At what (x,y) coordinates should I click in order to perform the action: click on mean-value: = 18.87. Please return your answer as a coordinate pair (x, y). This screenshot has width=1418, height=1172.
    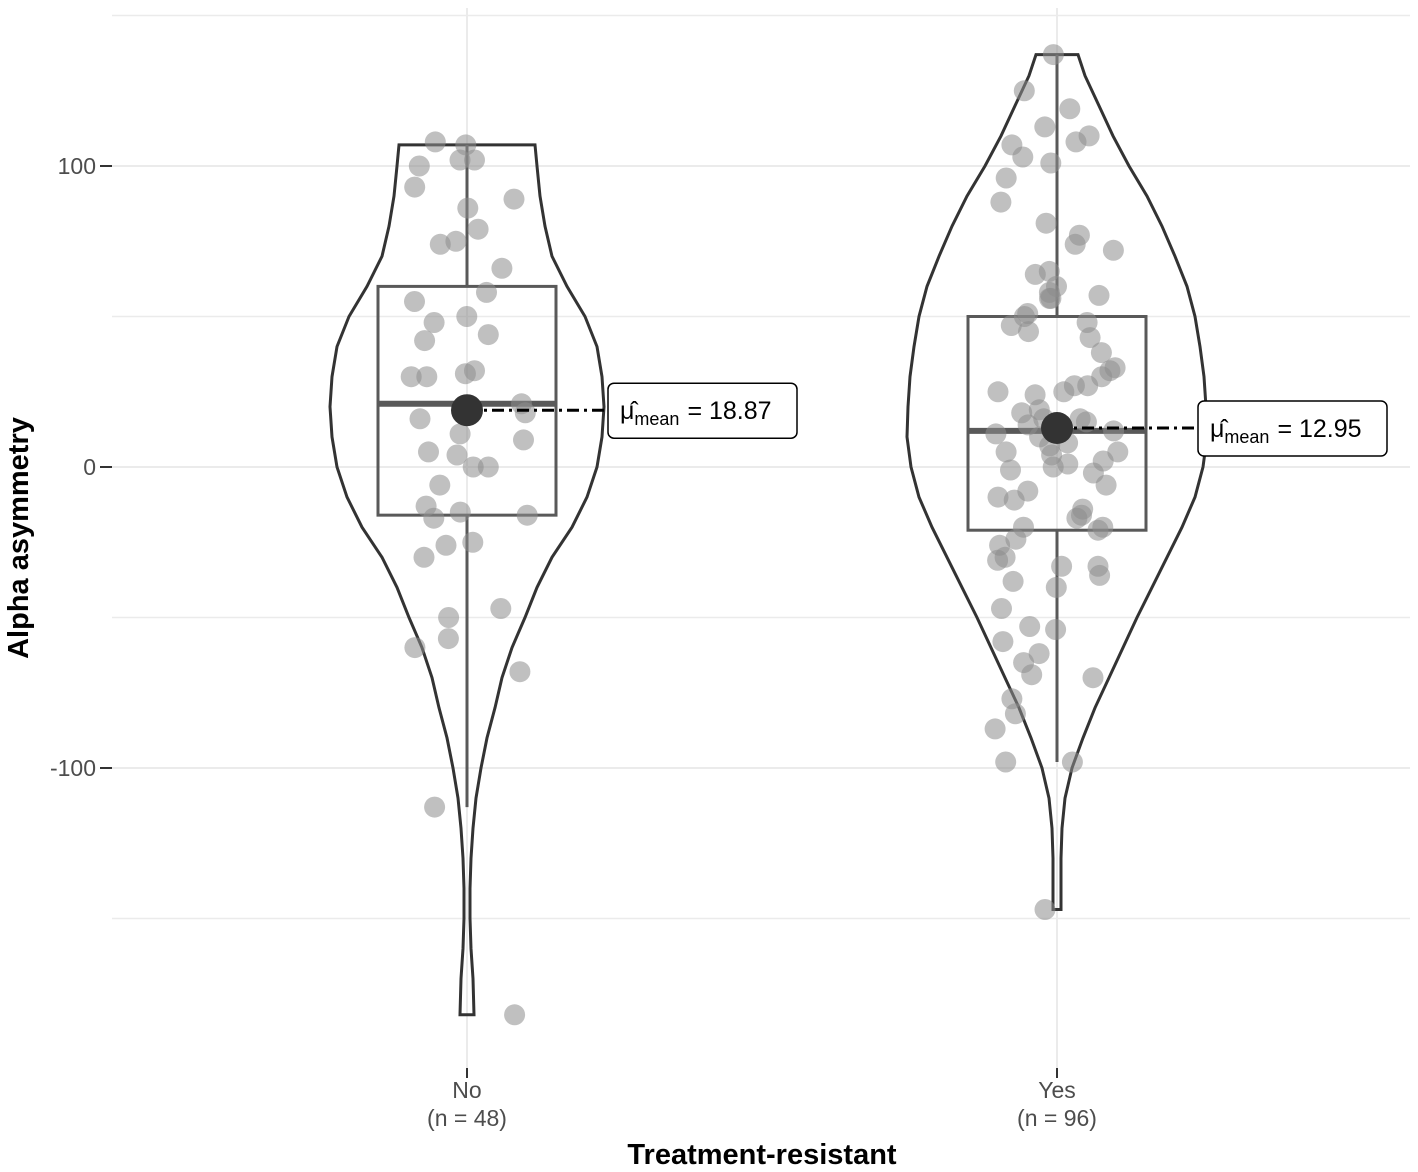
    Looking at the image, I should click on (729, 411).